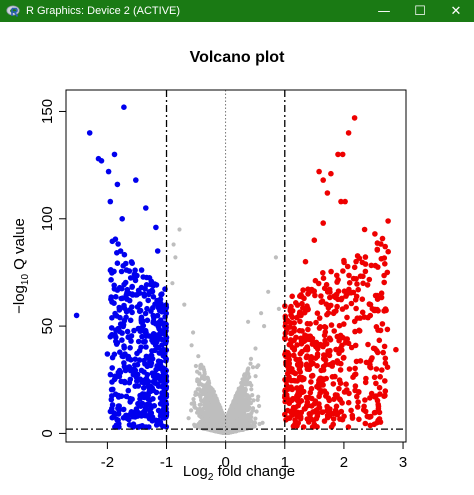 The width and height of the screenshot is (474, 495). Describe the element at coordinates (237, 11) in the screenshot. I see `title-bar: R Graphics: Device 2 (ACTIVE) — ☐ ✕` at that location.